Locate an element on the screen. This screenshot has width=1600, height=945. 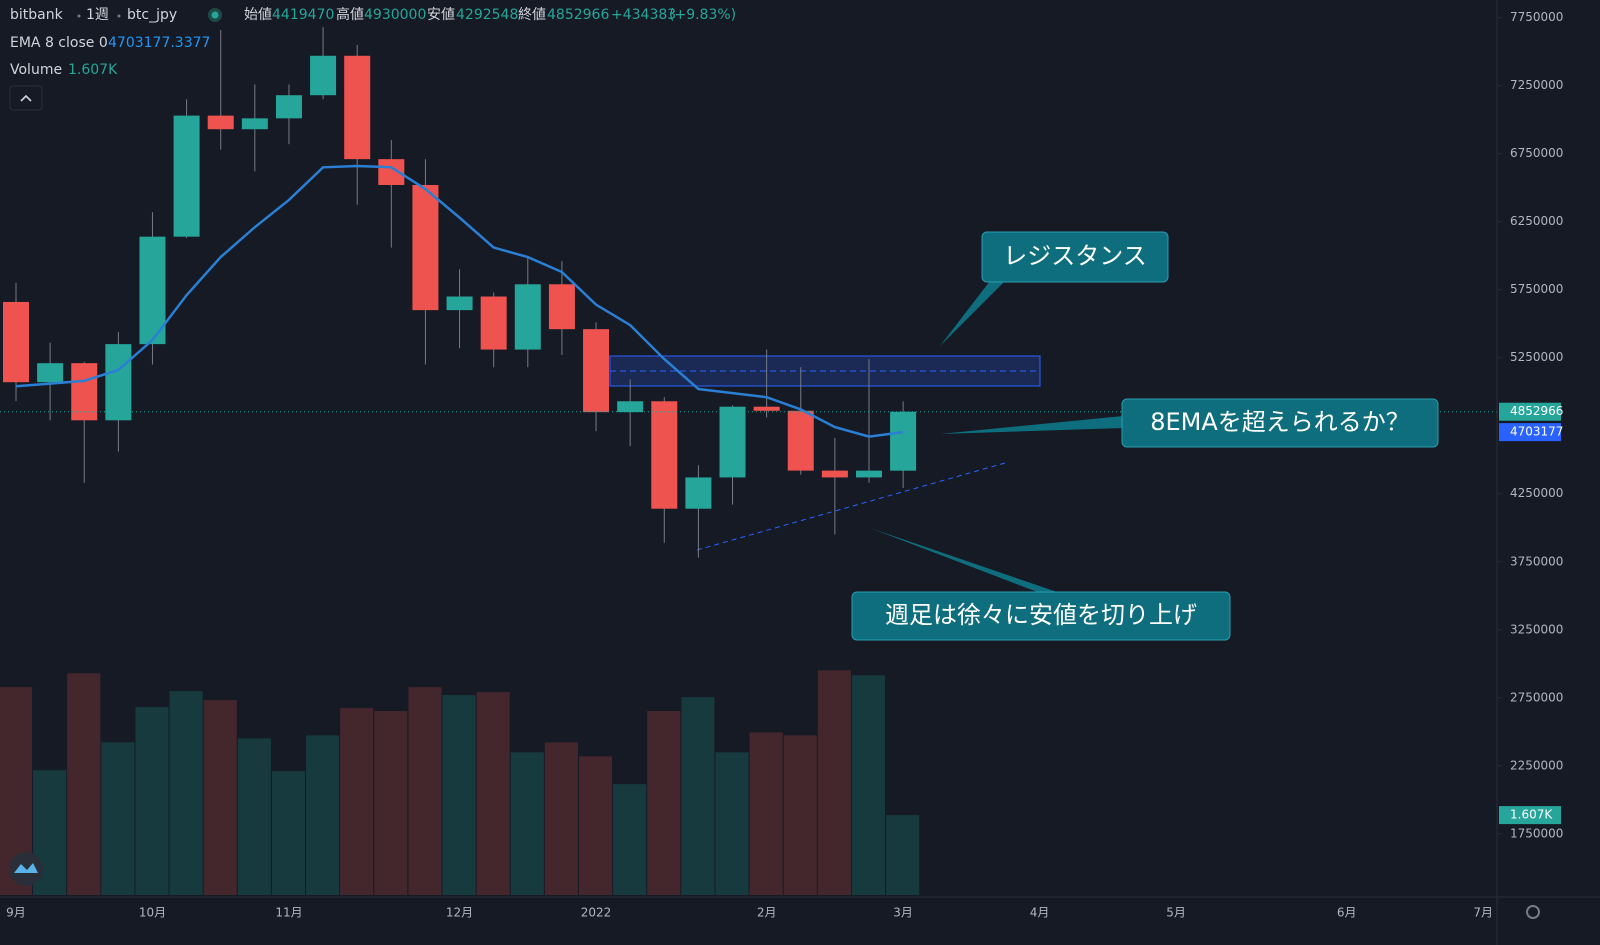
x-tick-label: 3月 is located at coordinates (903, 913).